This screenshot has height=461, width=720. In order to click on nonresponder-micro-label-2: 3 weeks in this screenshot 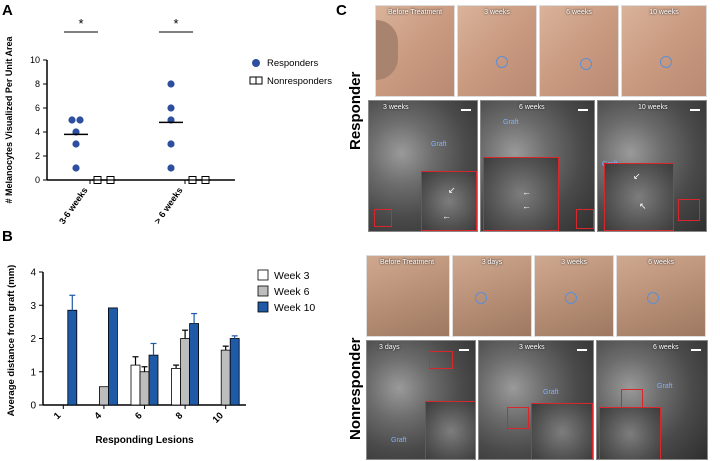, I will do `click(532, 347)`.